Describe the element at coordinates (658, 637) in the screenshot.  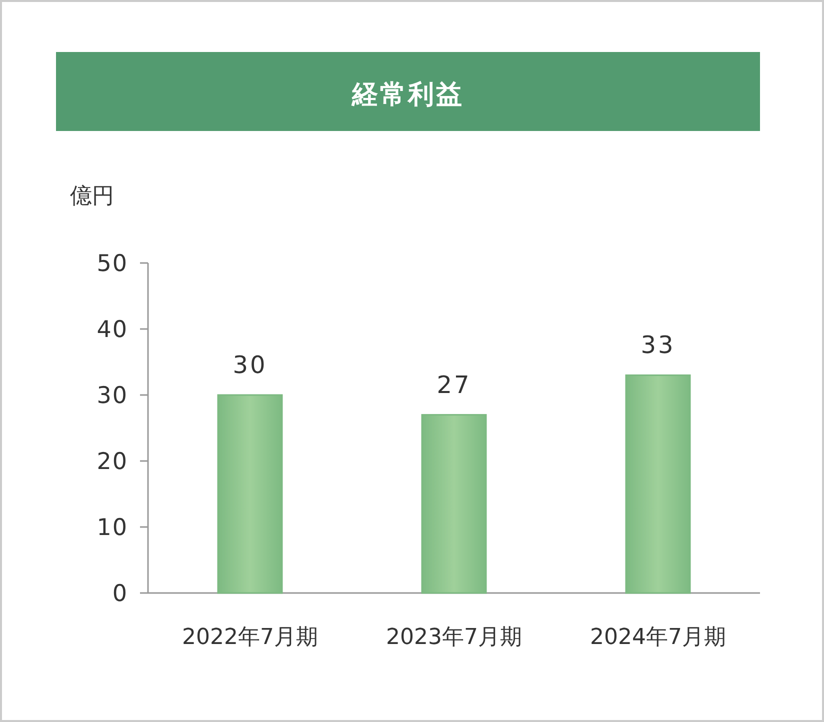
I see `x-tick-label: 2024年7月期` at that location.